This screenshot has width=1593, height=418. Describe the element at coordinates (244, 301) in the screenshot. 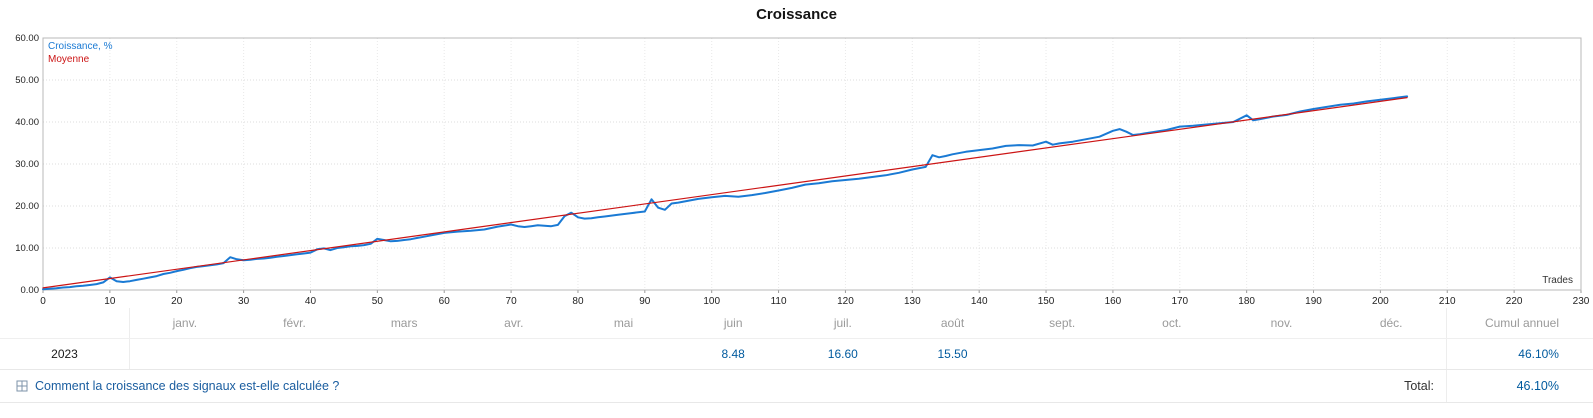

I see `svg-text: 30` at that location.